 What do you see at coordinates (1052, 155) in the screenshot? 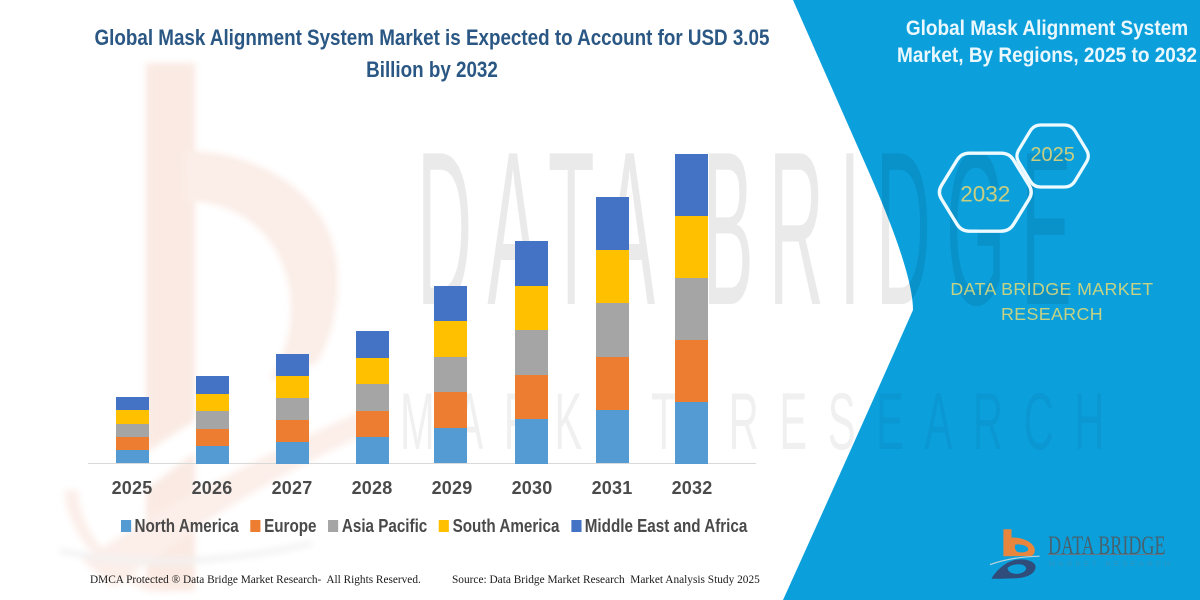
I see `svg-text: 2025` at bounding box center [1052, 155].